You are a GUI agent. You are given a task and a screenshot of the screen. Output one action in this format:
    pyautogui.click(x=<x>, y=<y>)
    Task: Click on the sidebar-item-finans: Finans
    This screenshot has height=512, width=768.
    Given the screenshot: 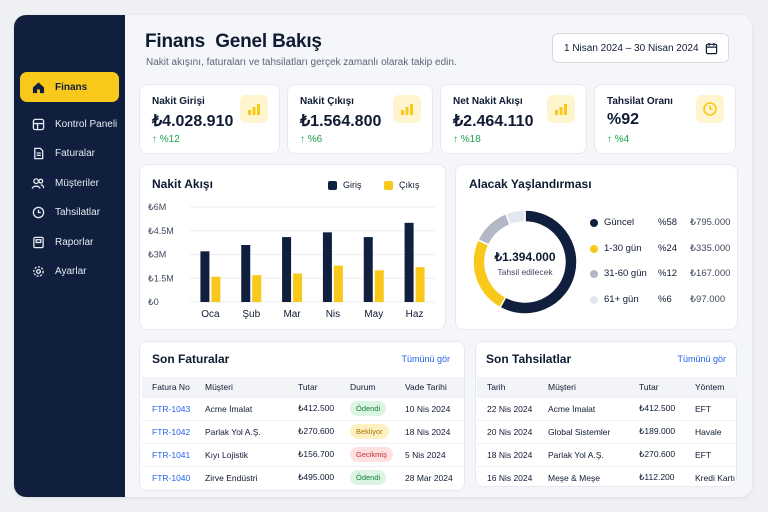 What is the action you would take?
    pyautogui.click(x=69, y=87)
    